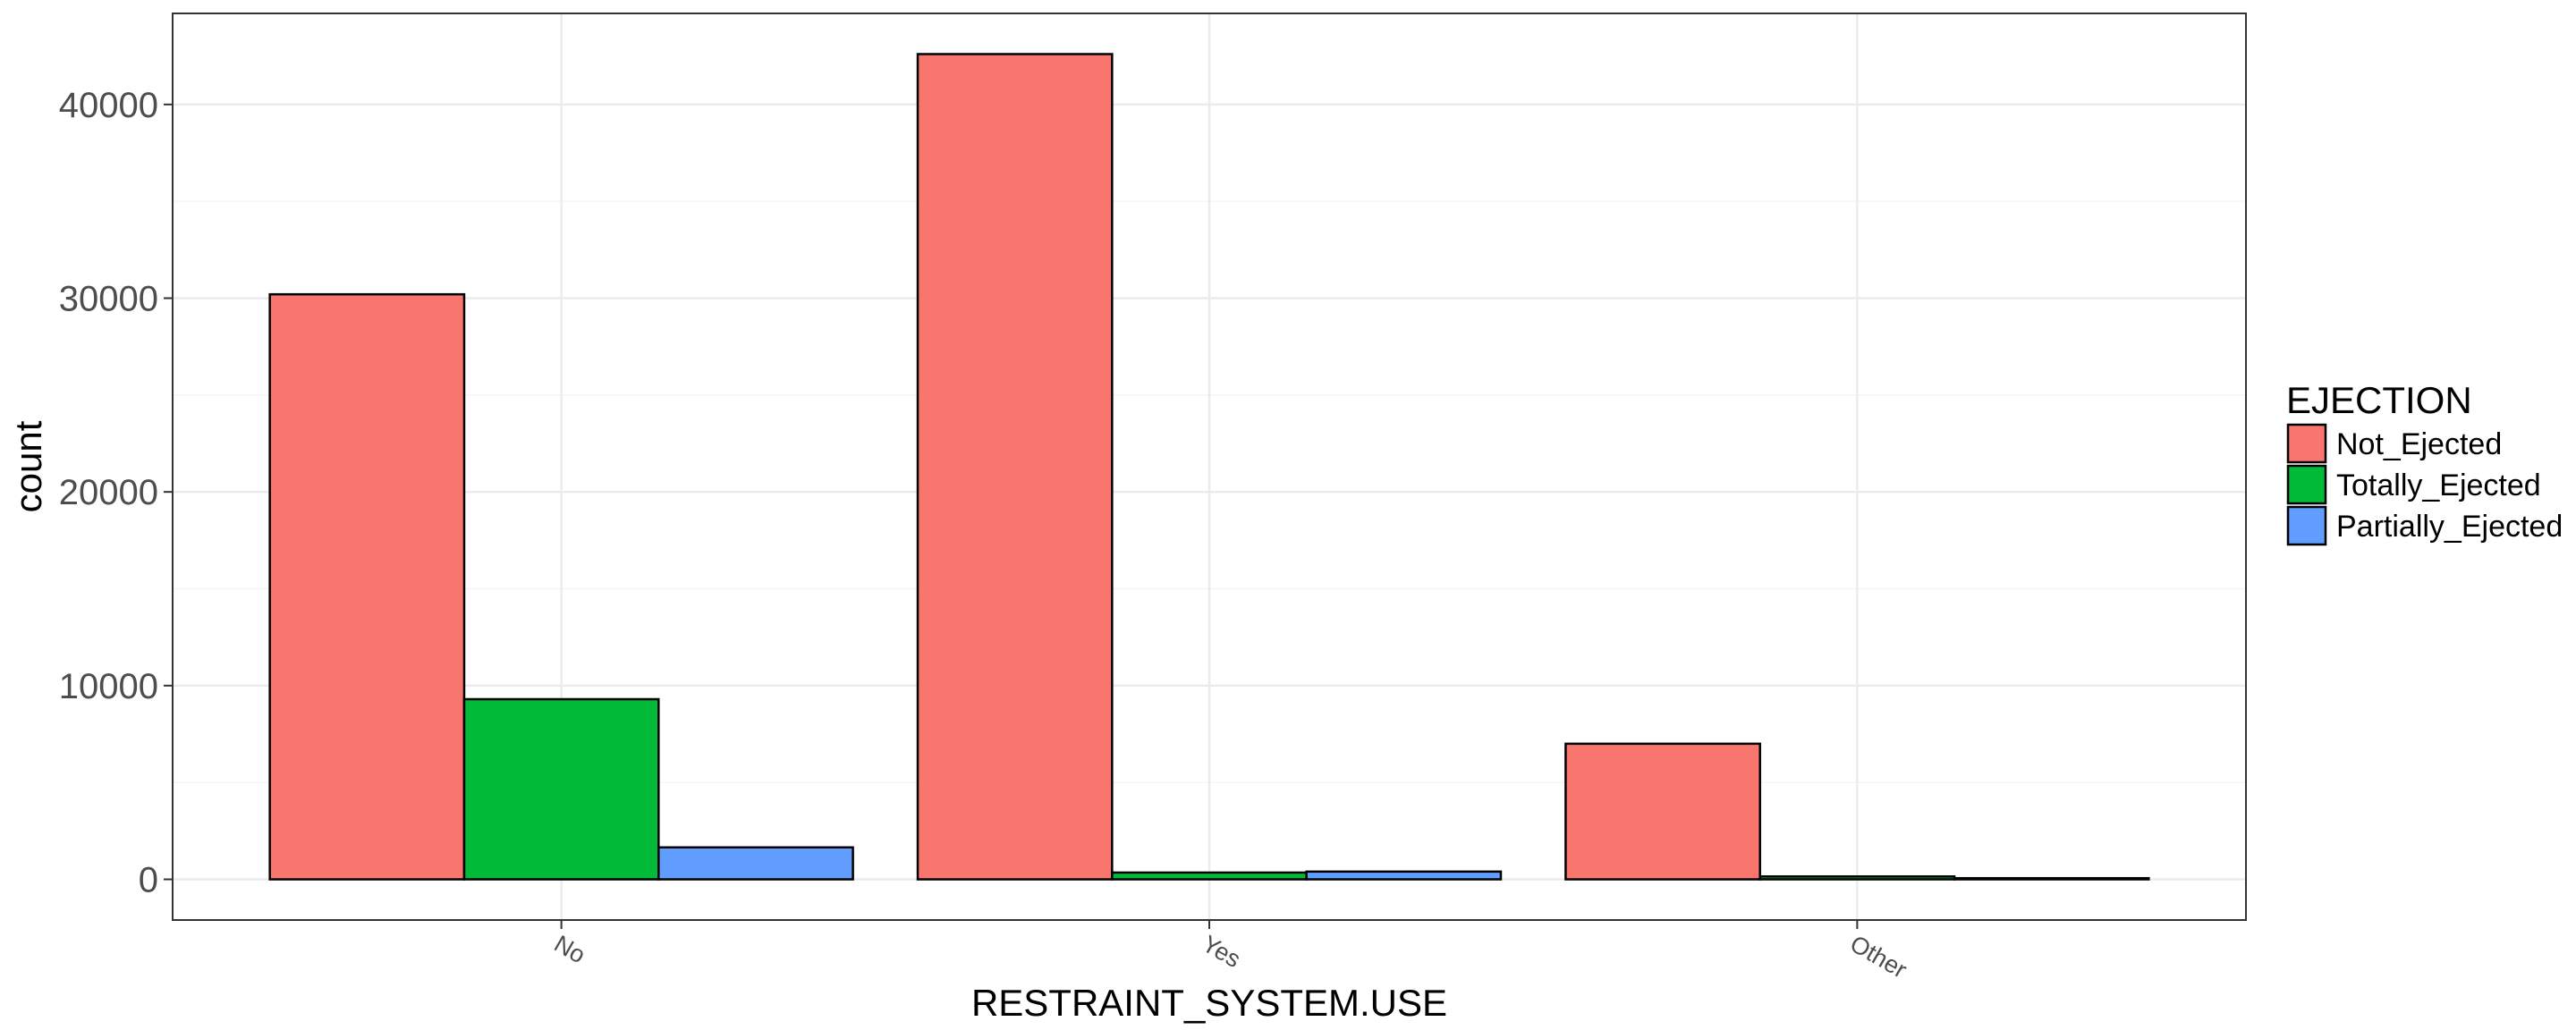  Describe the element at coordinates (570, 949) in the screenshot. I see `x-tick-label: No` at that location.